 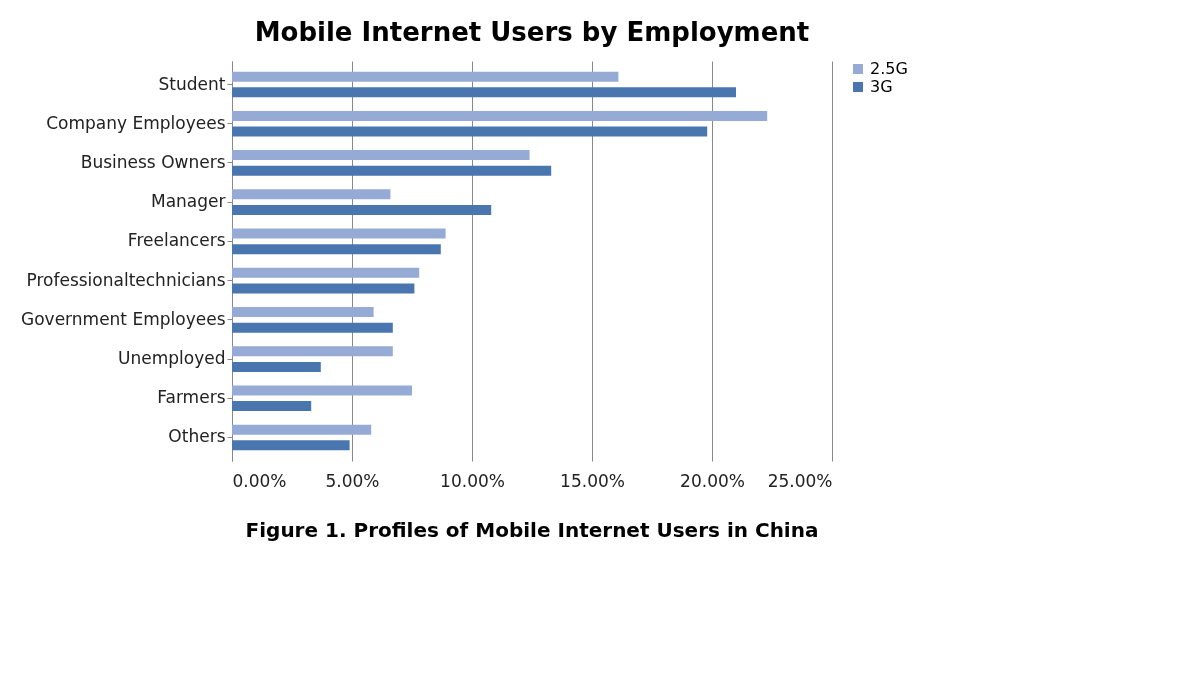 I want to click on y-tick-label: Student, so click(x=192, y=83).